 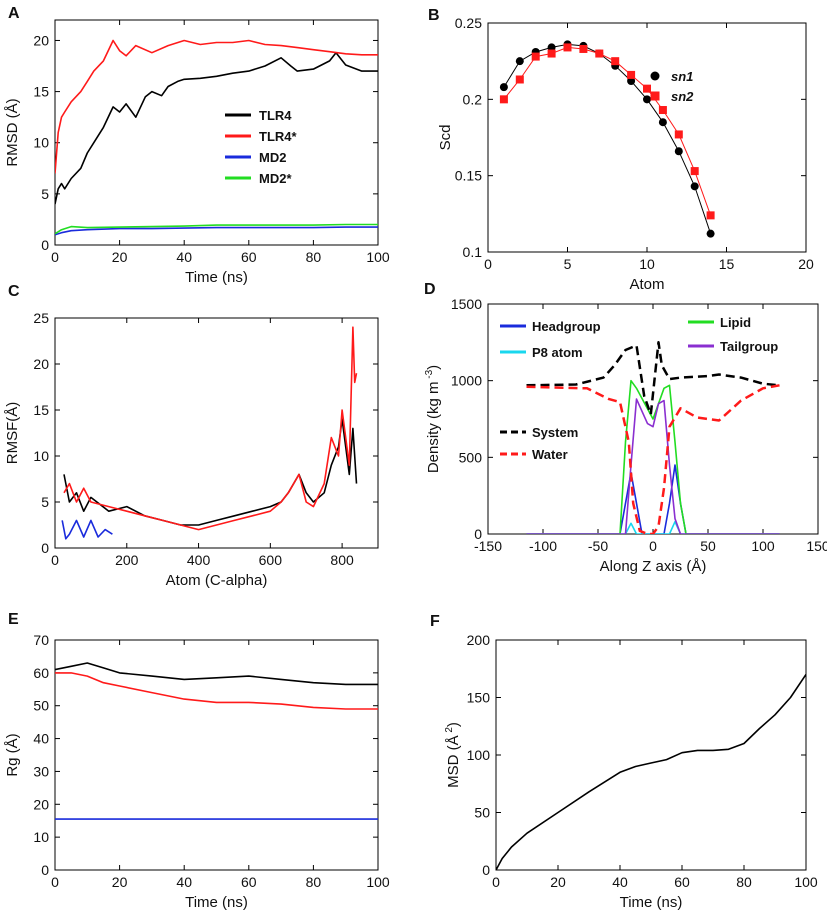 I want to click on panel-letter: F, so click(x=435, y=621).